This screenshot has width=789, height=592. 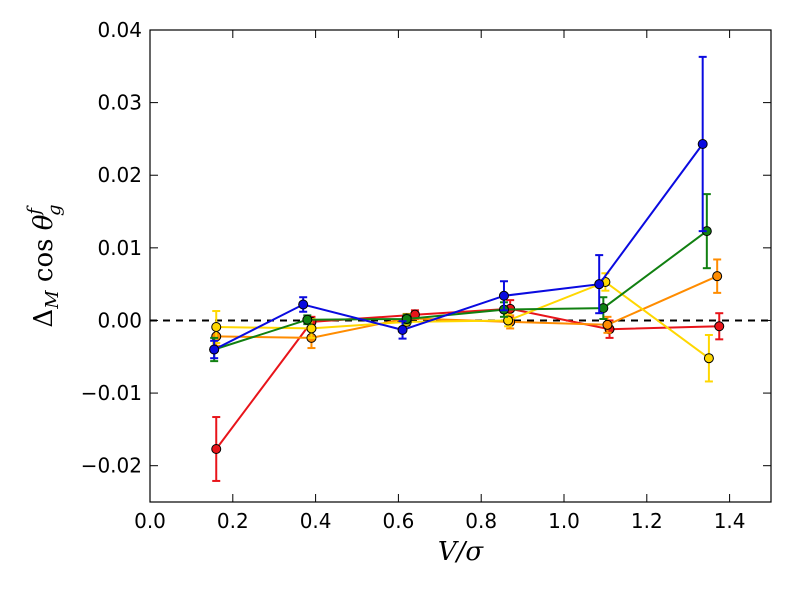 I want to click on svg-text: ΔM cos θfg, so click(x=44, y=265).